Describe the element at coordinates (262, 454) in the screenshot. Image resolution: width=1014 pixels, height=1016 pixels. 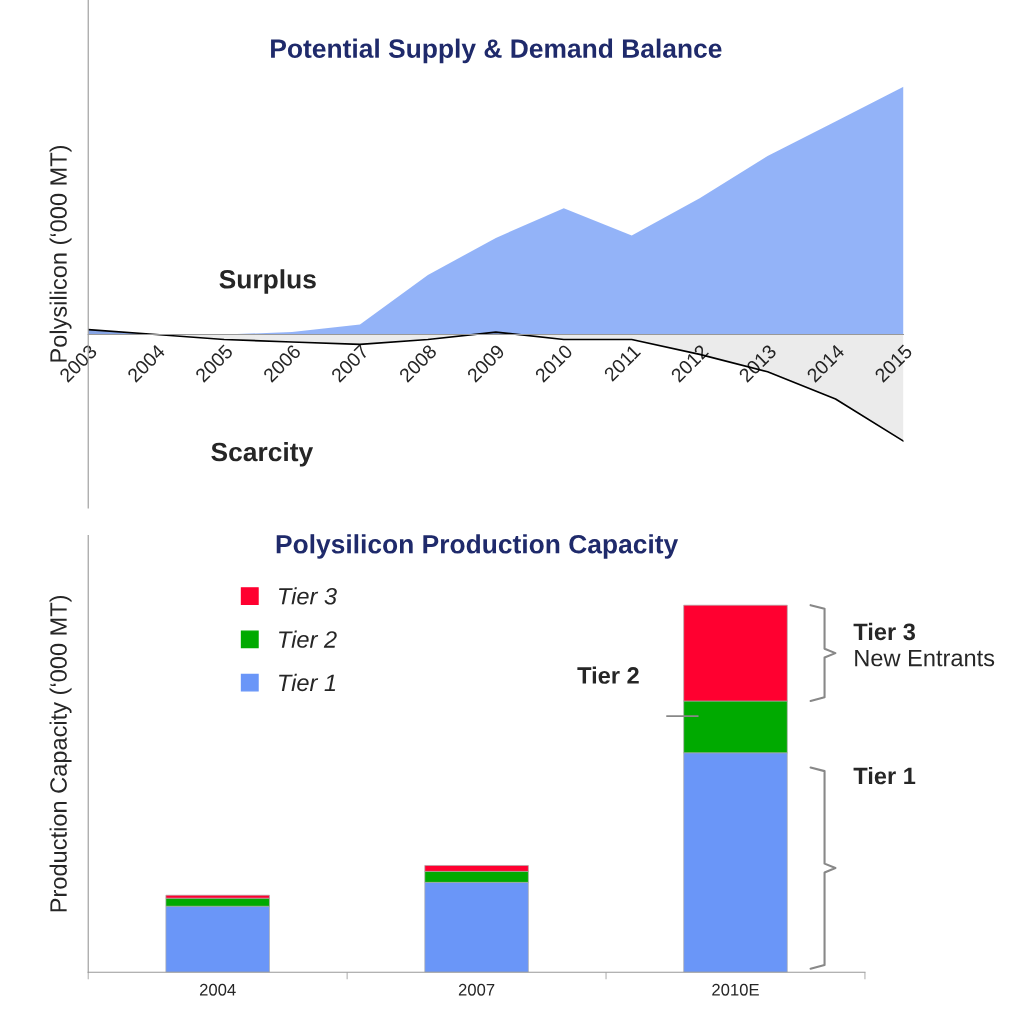
I see `text: Scarcity` at that location.